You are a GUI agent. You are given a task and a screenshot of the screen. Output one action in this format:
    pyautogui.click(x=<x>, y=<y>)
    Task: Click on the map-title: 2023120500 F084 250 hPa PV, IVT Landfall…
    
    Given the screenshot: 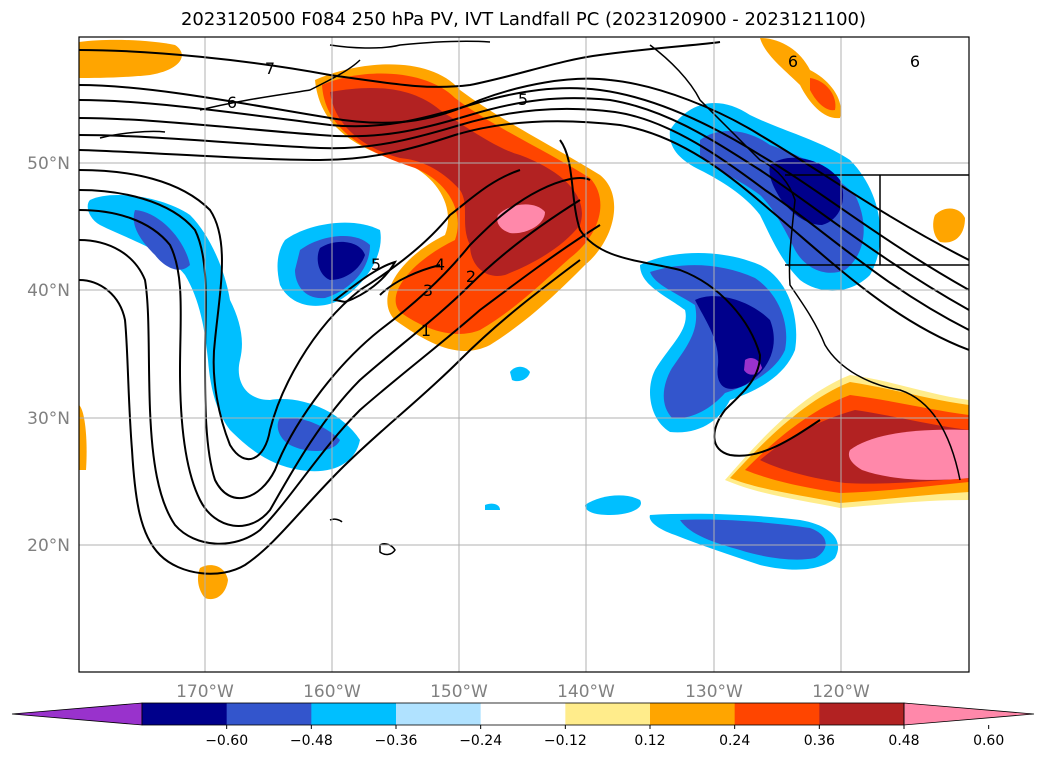 What is the action you would take?
    pyautogui.click(x=523, y=19)
    